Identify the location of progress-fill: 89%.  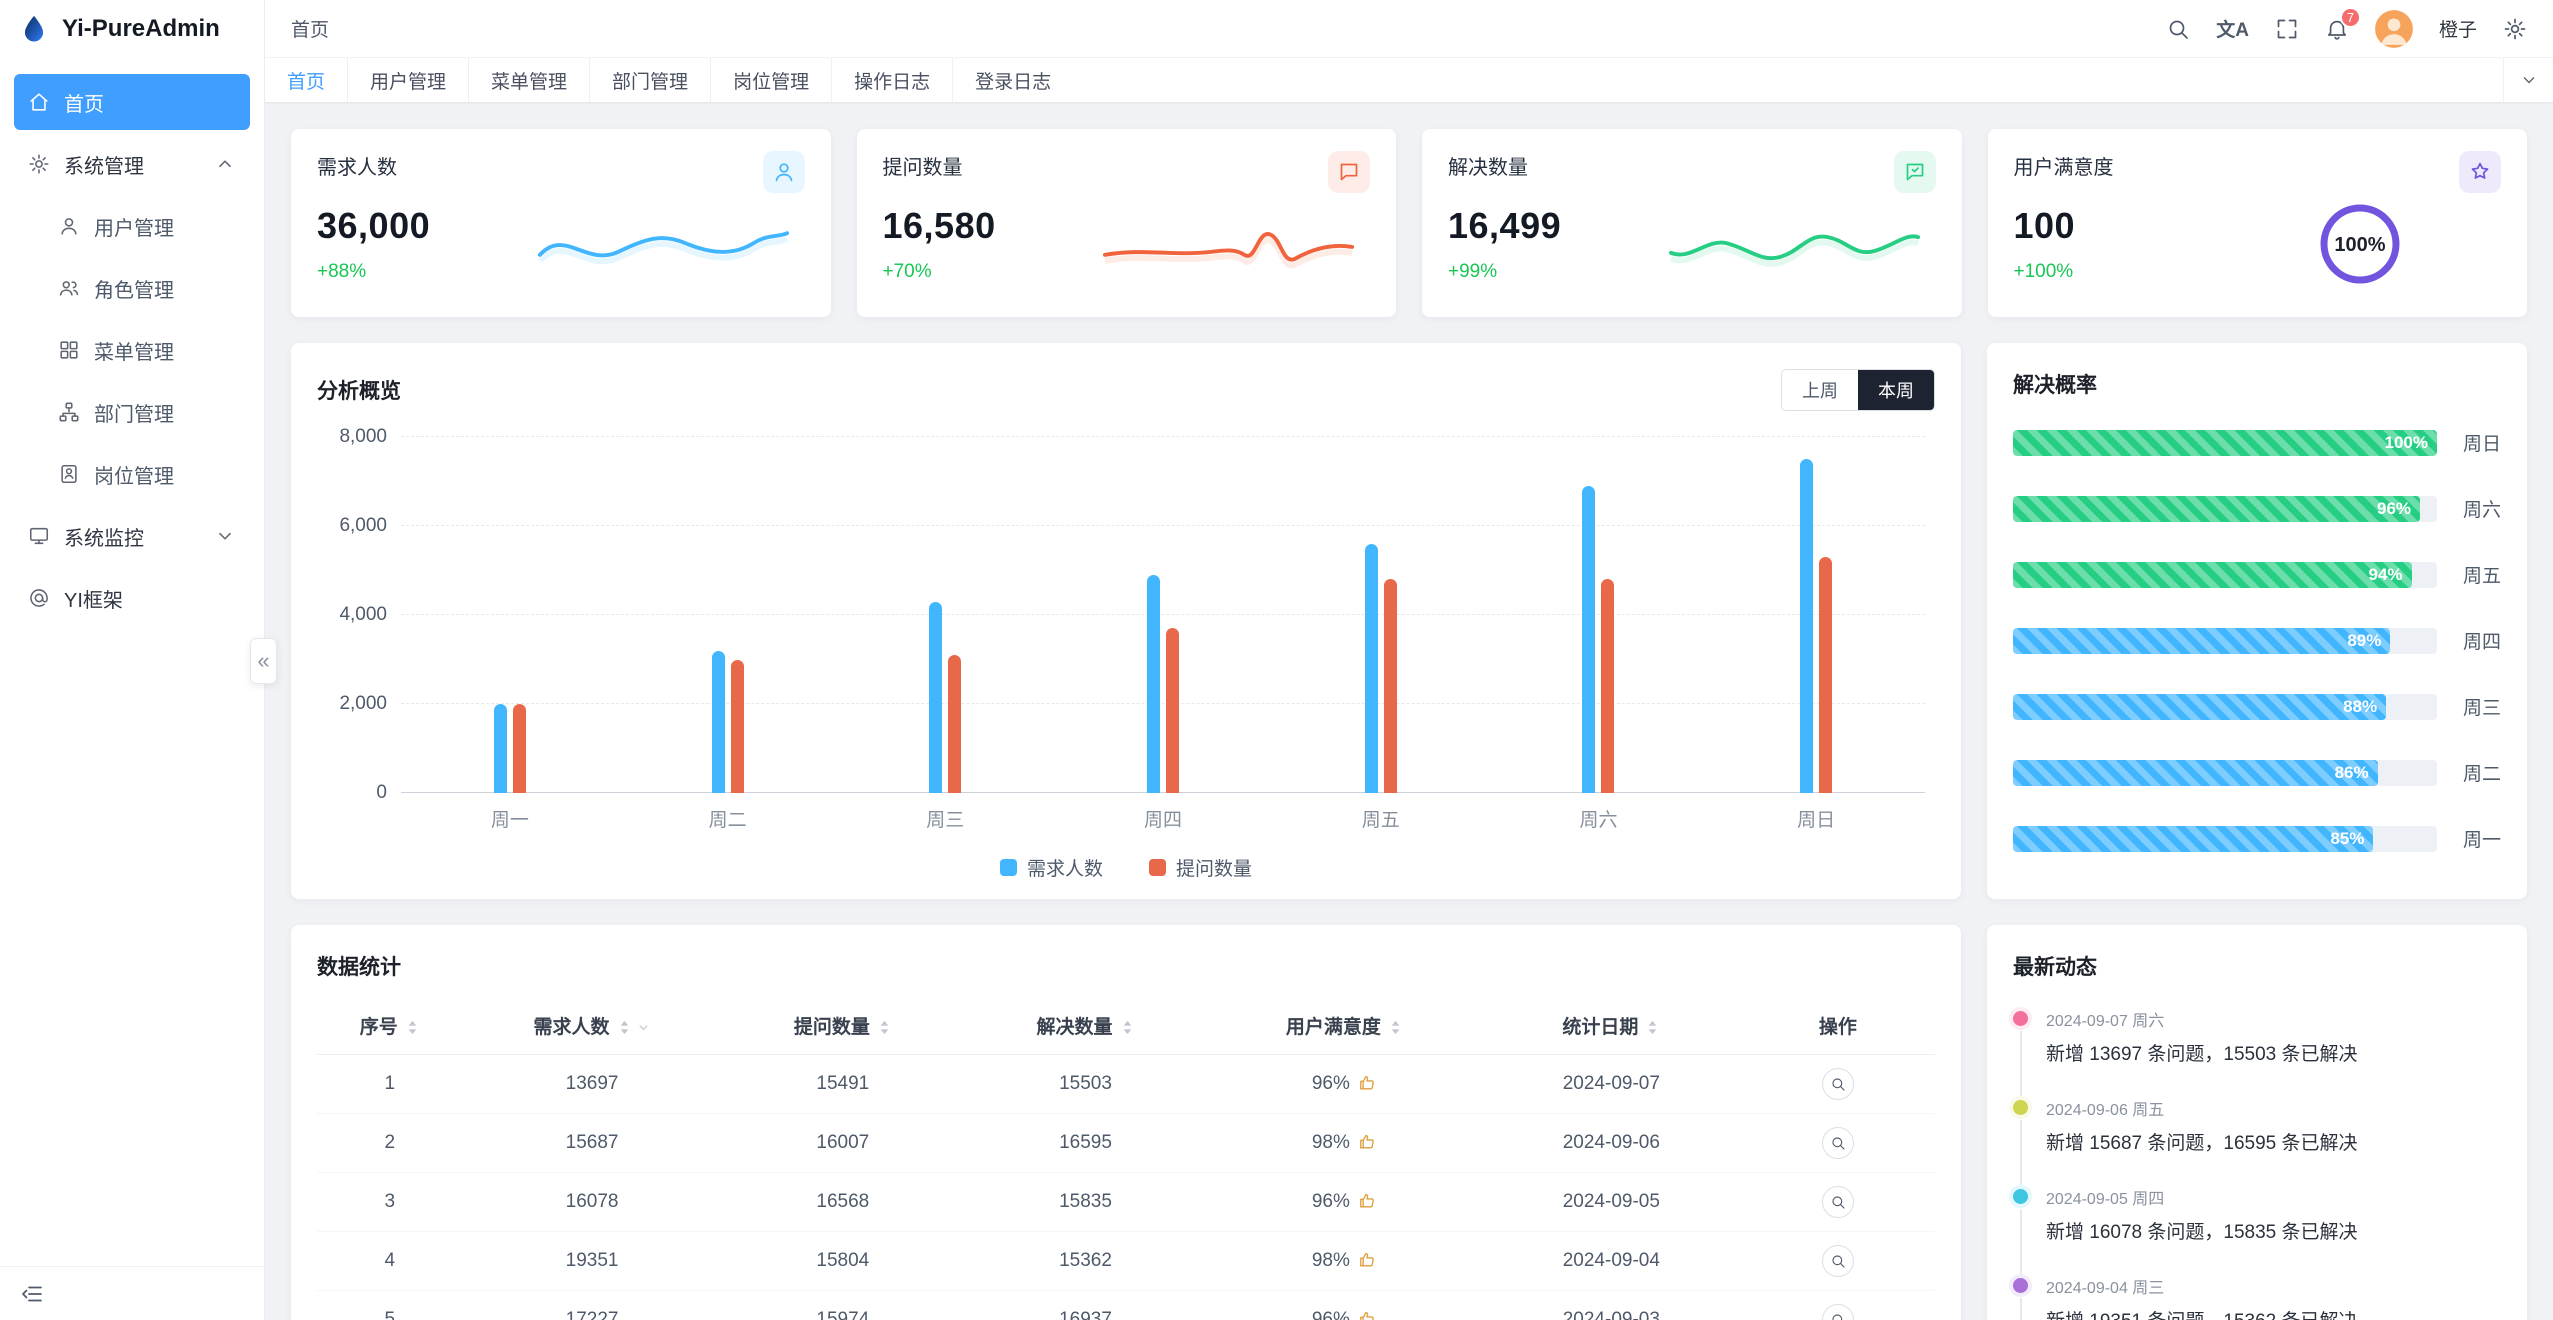
(2202, 640).